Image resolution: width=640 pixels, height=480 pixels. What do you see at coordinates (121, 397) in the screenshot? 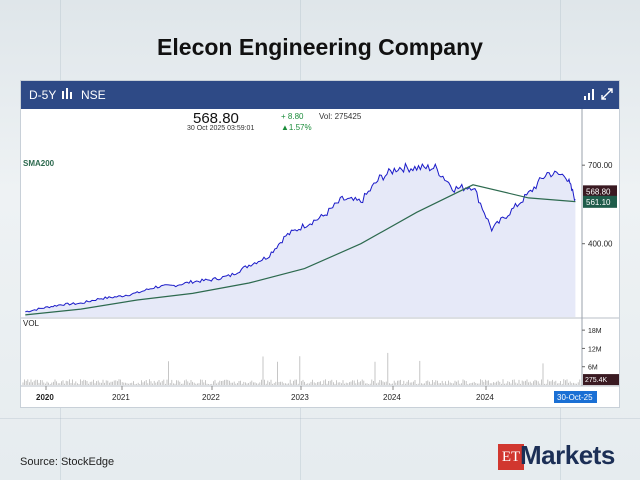
I see `x-tick-label: 2021` at bounding box center [121, 397].